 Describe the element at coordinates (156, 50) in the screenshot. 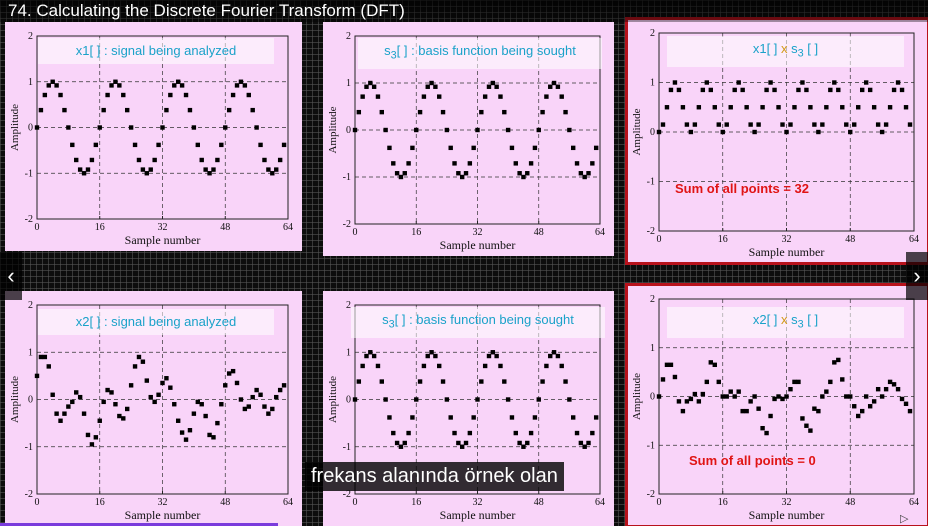

I see `caption-text: x1[ ] : signal being analyzed` at that location.